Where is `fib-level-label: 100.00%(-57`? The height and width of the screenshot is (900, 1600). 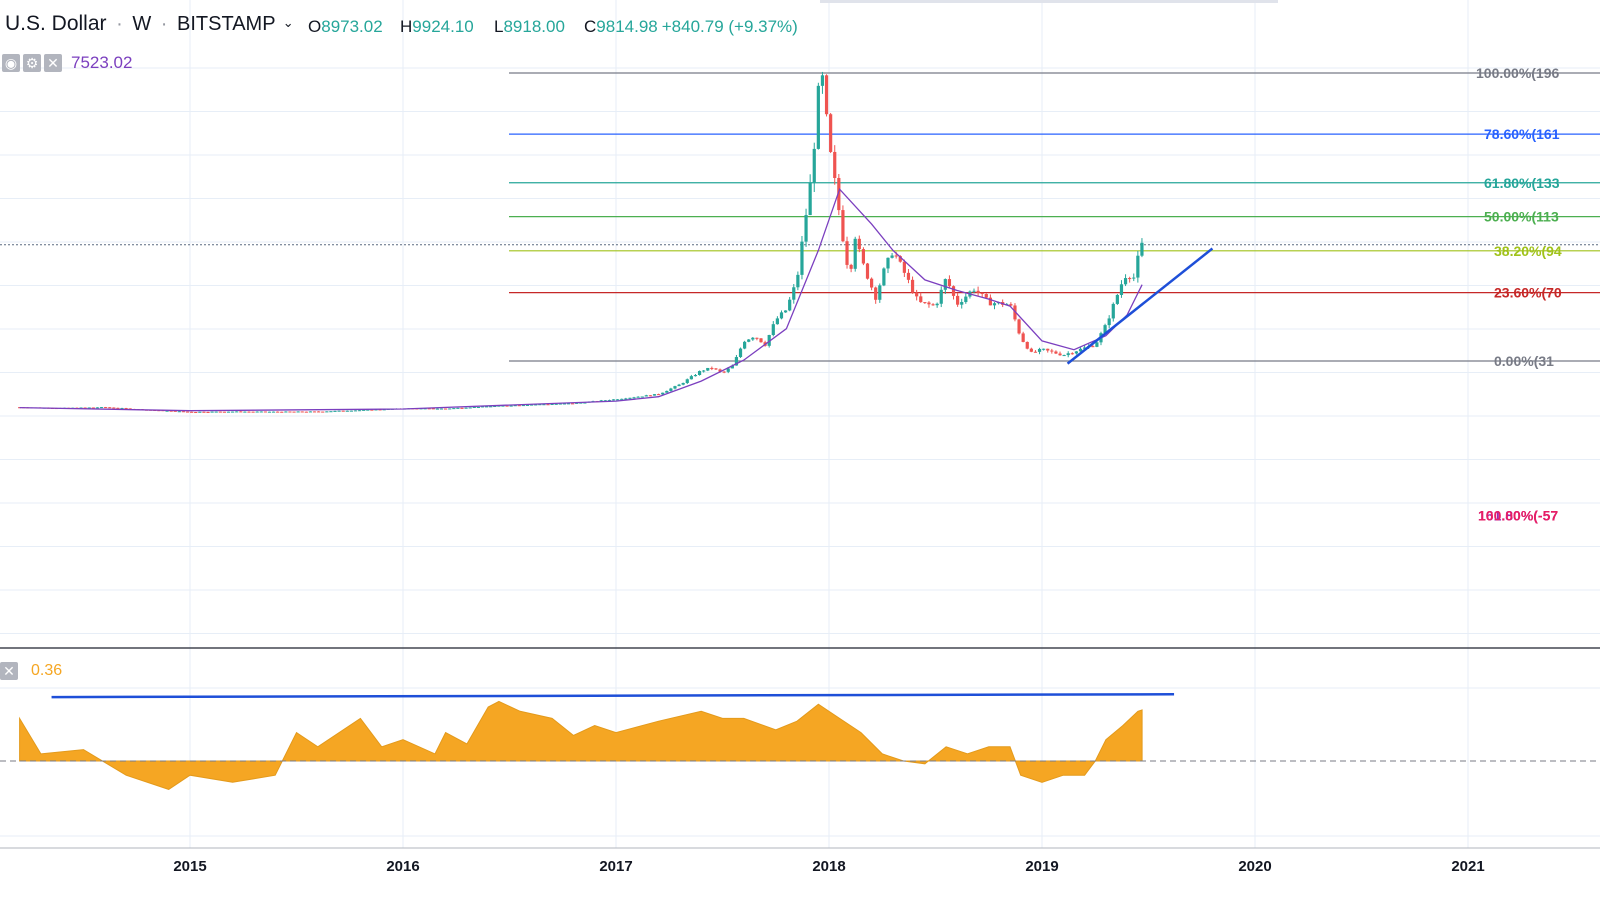
fib-level-label: 100.00%(-57 is located at coordinates (1518, 515).